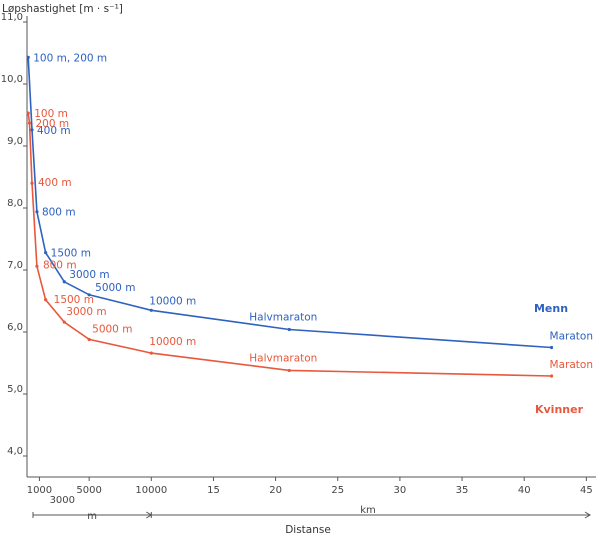  I want to click on x-tick-label-m: 5000, so click(88, 490).